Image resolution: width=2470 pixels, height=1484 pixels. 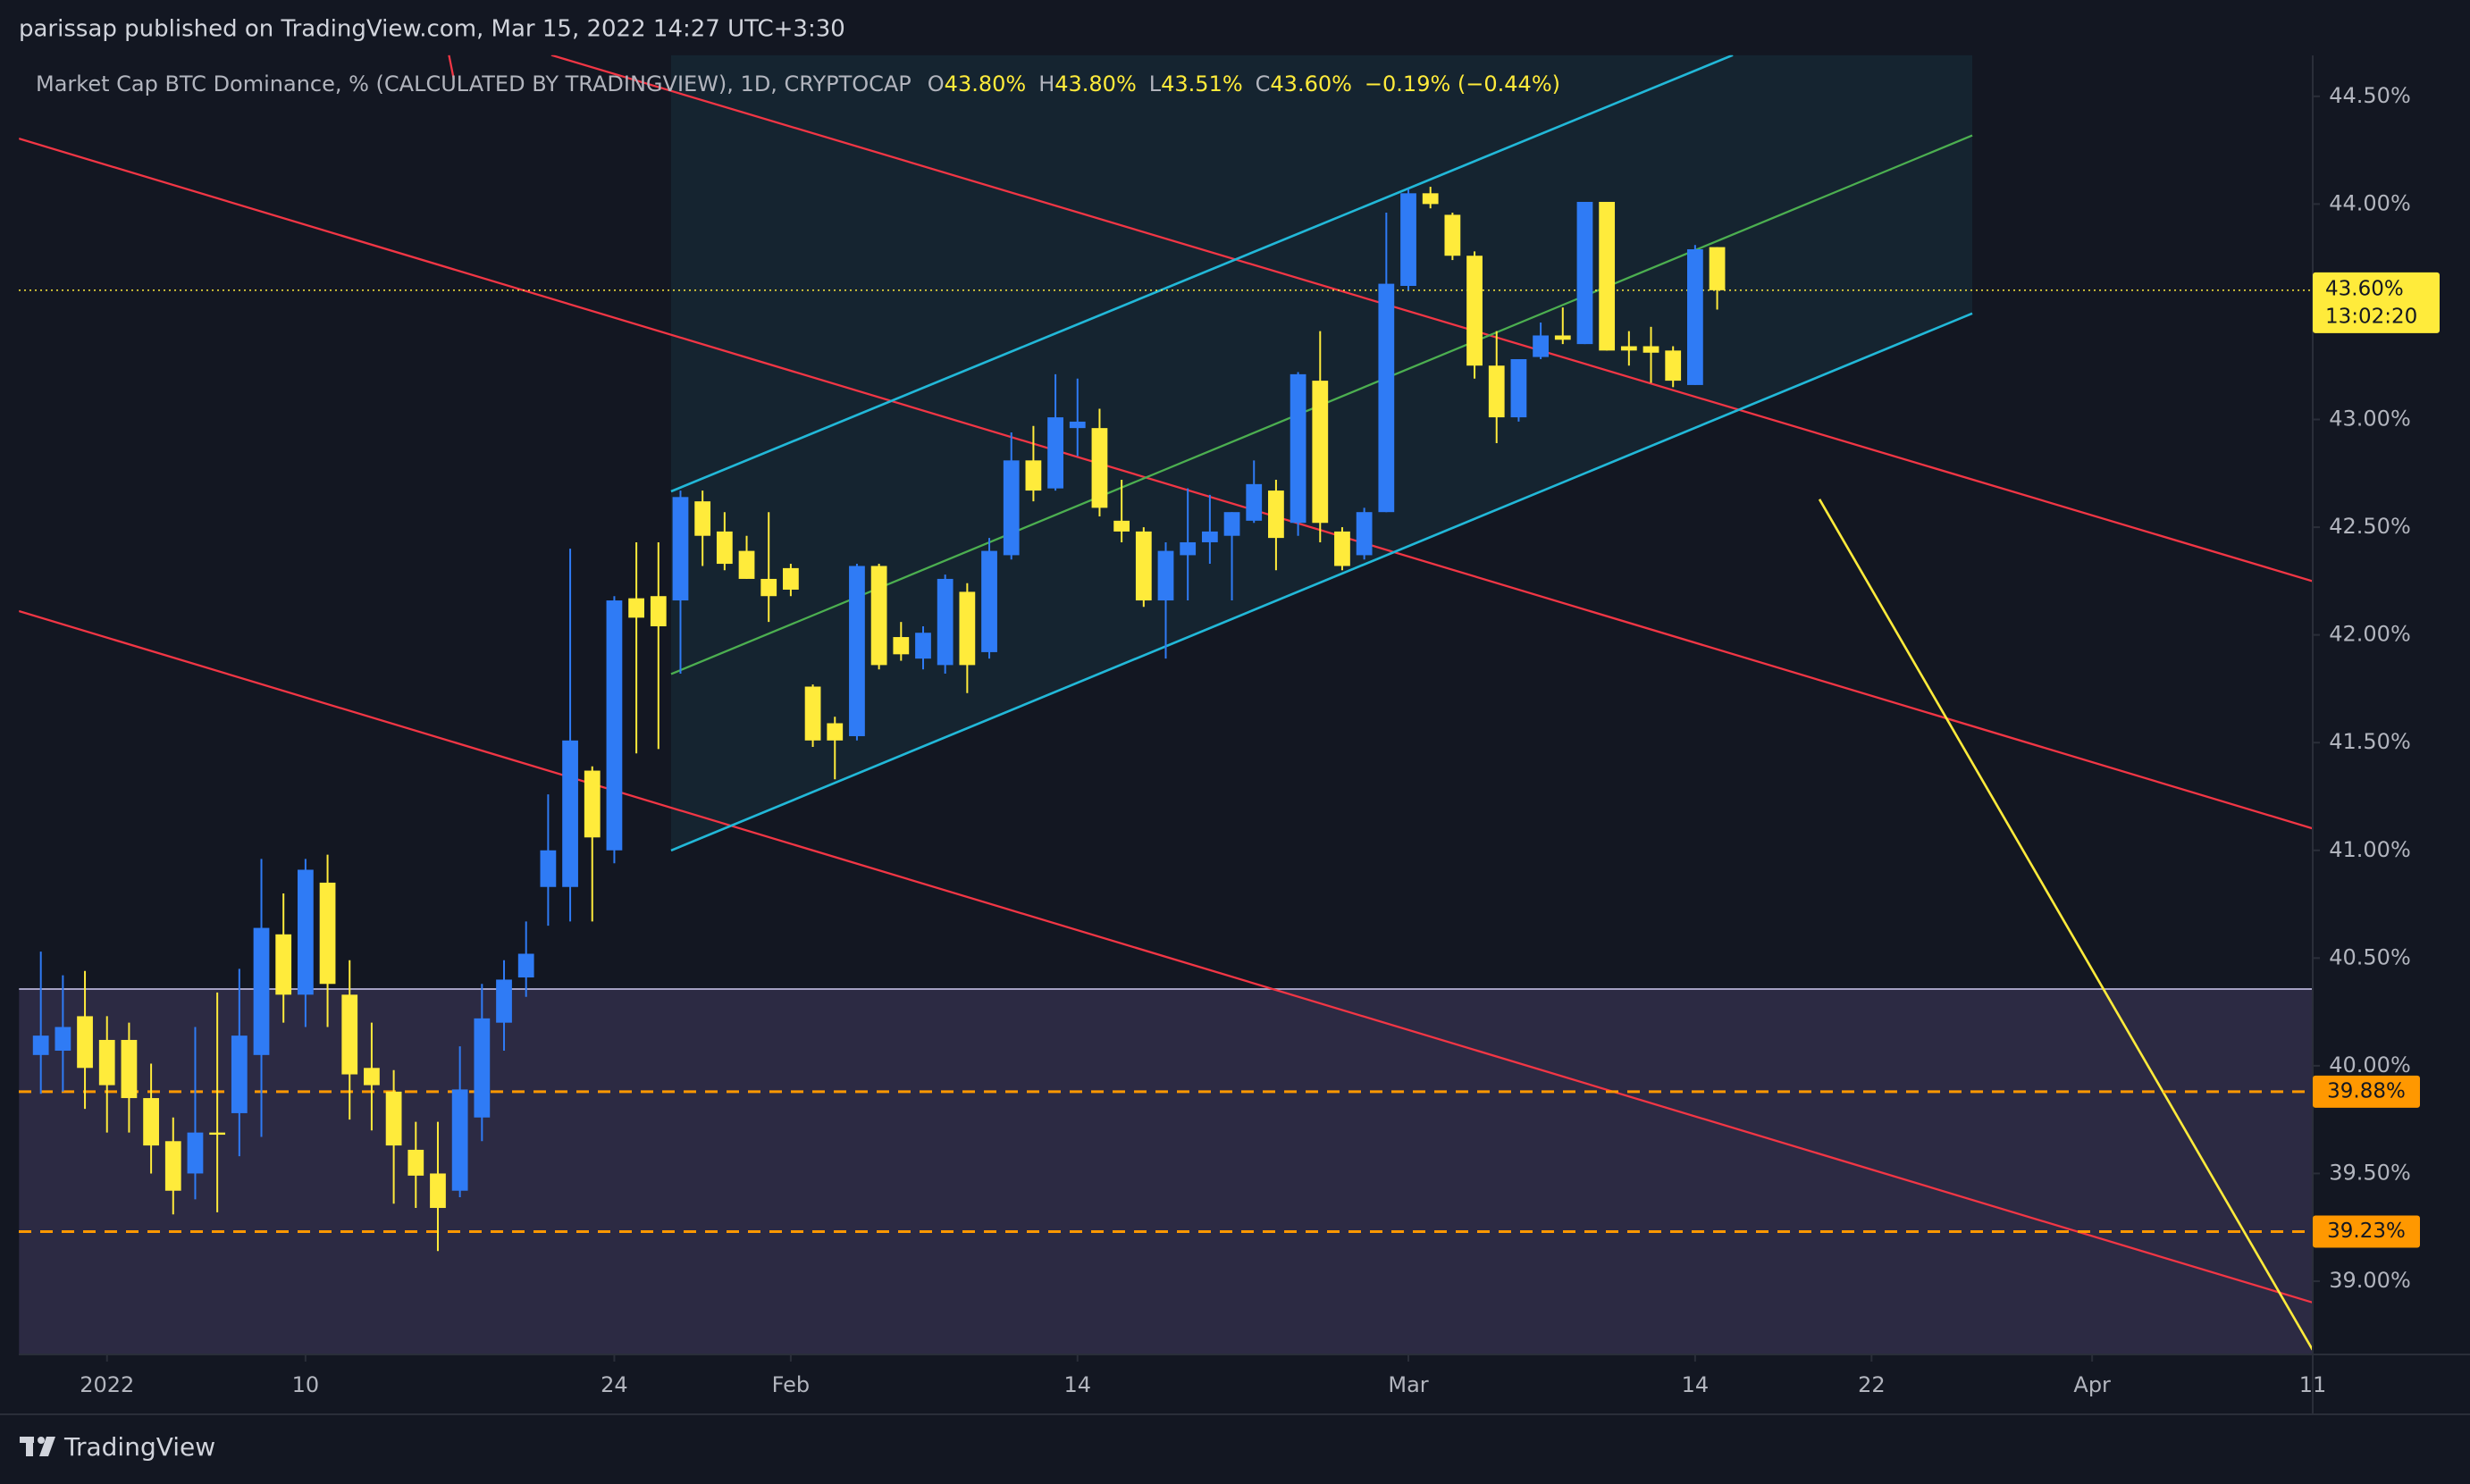 I want to click on y-tick-label: 41.00%, so click(x=2370, y=850).